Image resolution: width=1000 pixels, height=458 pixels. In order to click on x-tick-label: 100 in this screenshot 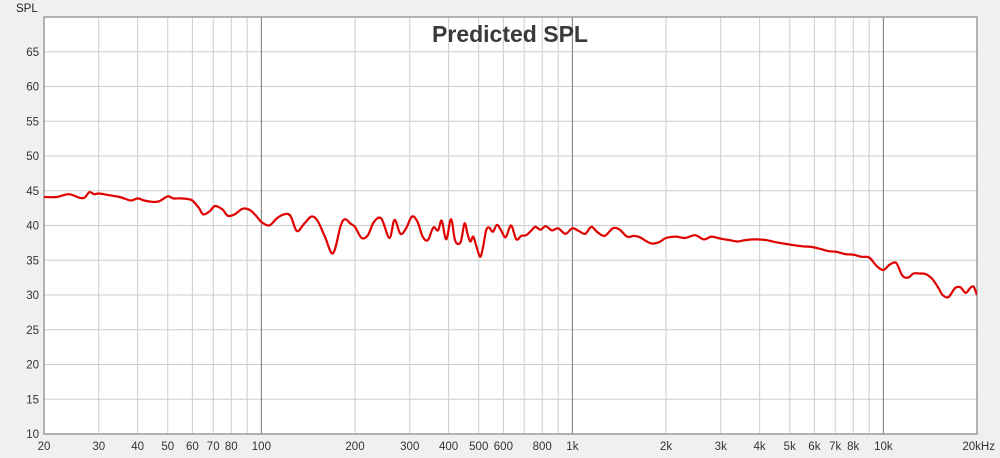, I will do `click(261, 447)`.